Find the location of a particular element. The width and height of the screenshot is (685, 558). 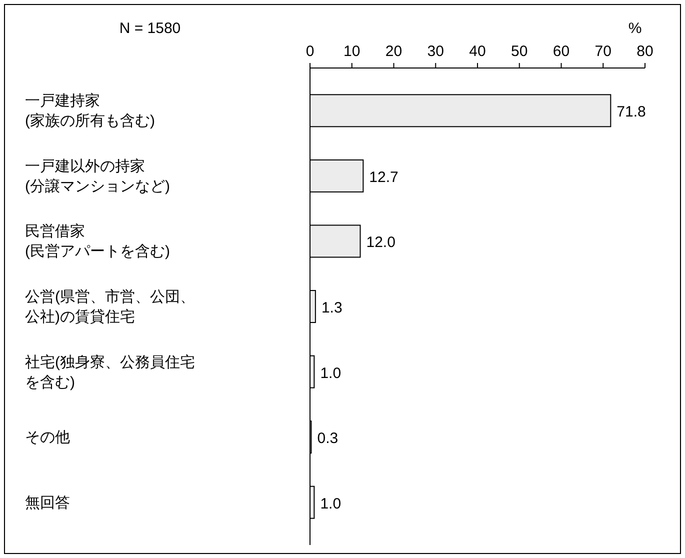

x2-tick-label: 40 is located at coordinates (477, 51).